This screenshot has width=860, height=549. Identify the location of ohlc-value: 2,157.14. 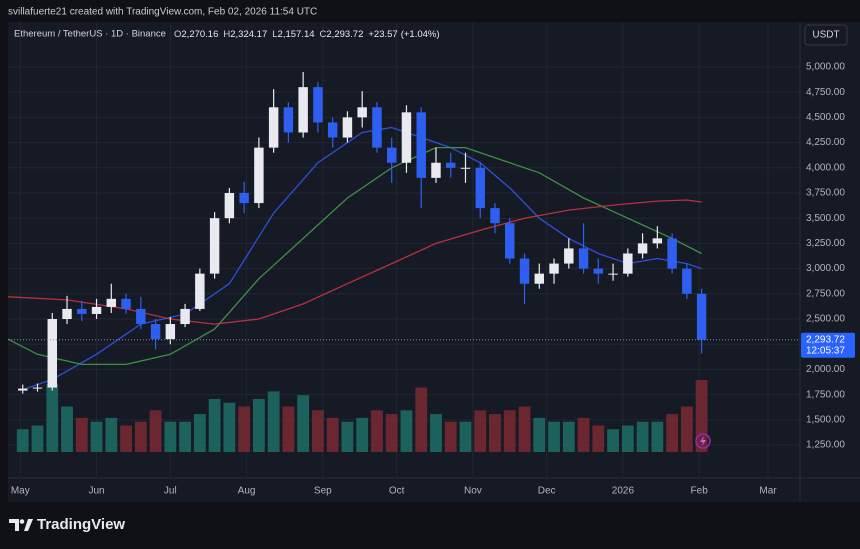
(296, 34).